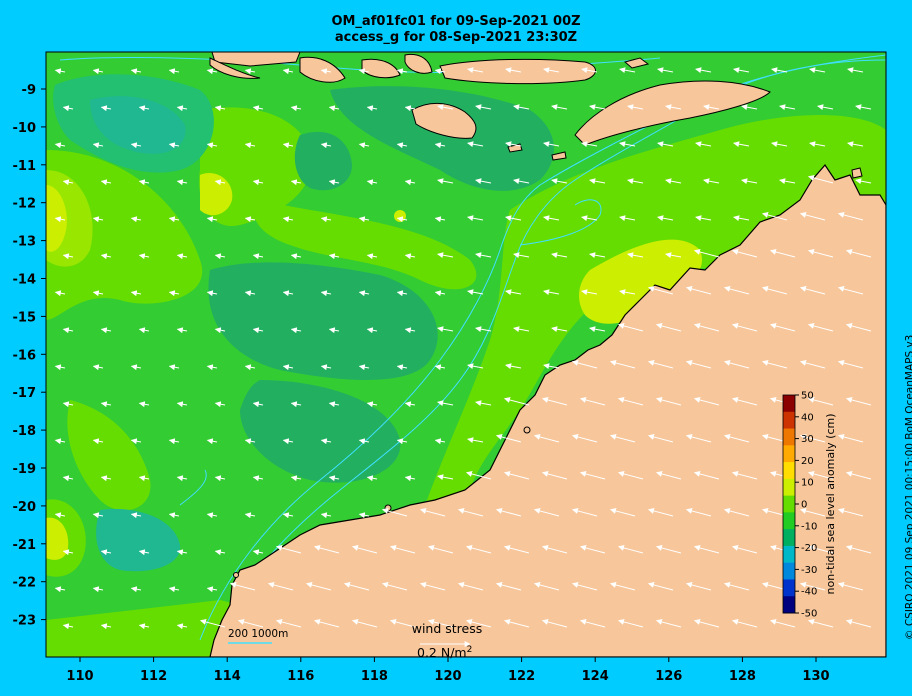 This screenshot has width=912, height=696. What do you see at coordinates (25, 583) in the screenshot?
I see `lat-tick-label: -22` at bounding box center [25, 583].